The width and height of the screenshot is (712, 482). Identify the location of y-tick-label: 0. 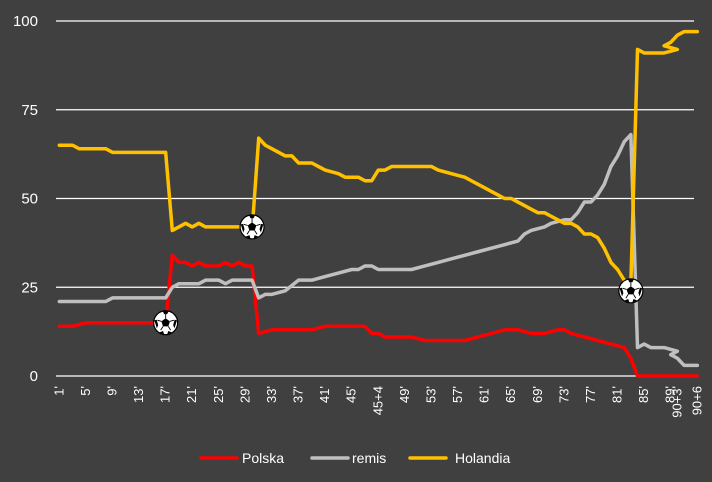
(34, 376).